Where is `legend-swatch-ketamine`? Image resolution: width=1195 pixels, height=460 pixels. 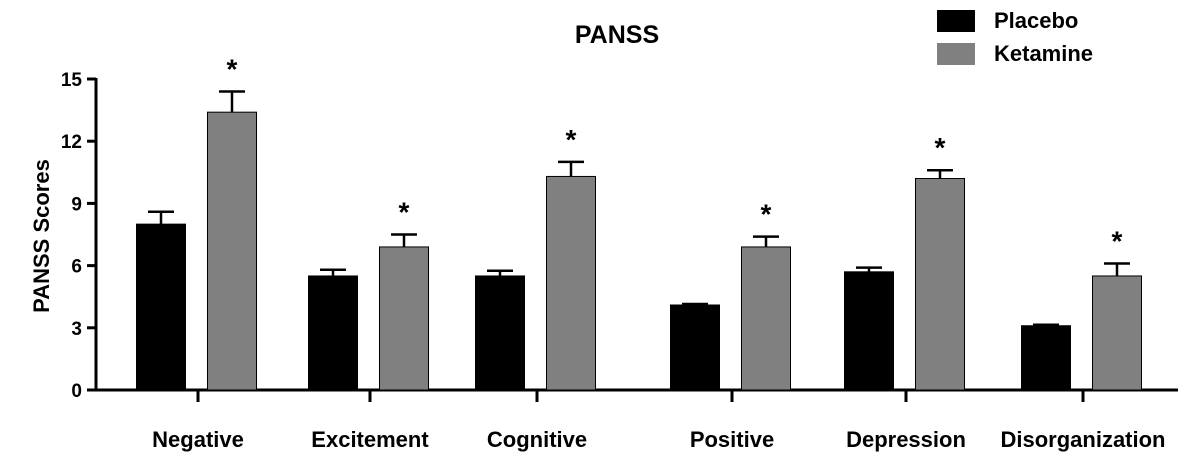 legend-swatch-ketamine is located at coordinates (956, 54).